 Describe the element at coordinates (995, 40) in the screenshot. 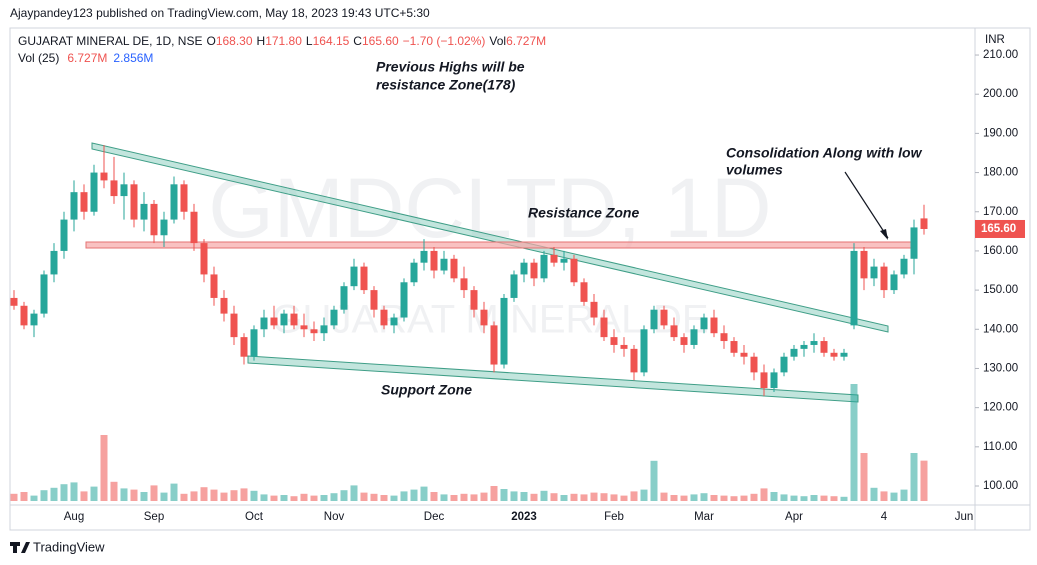

I see `currency: INR` at that location.